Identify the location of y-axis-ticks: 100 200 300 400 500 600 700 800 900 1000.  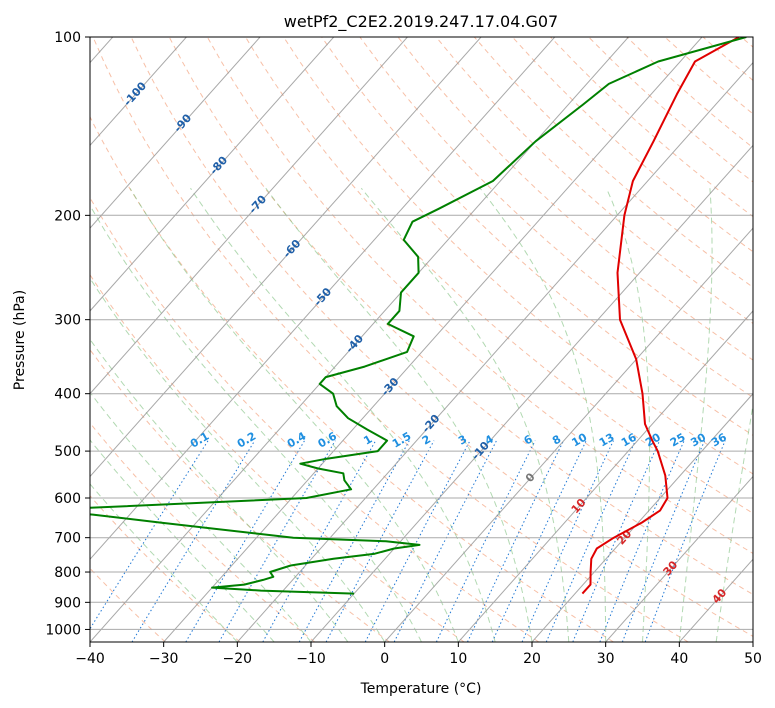
(67, 334).